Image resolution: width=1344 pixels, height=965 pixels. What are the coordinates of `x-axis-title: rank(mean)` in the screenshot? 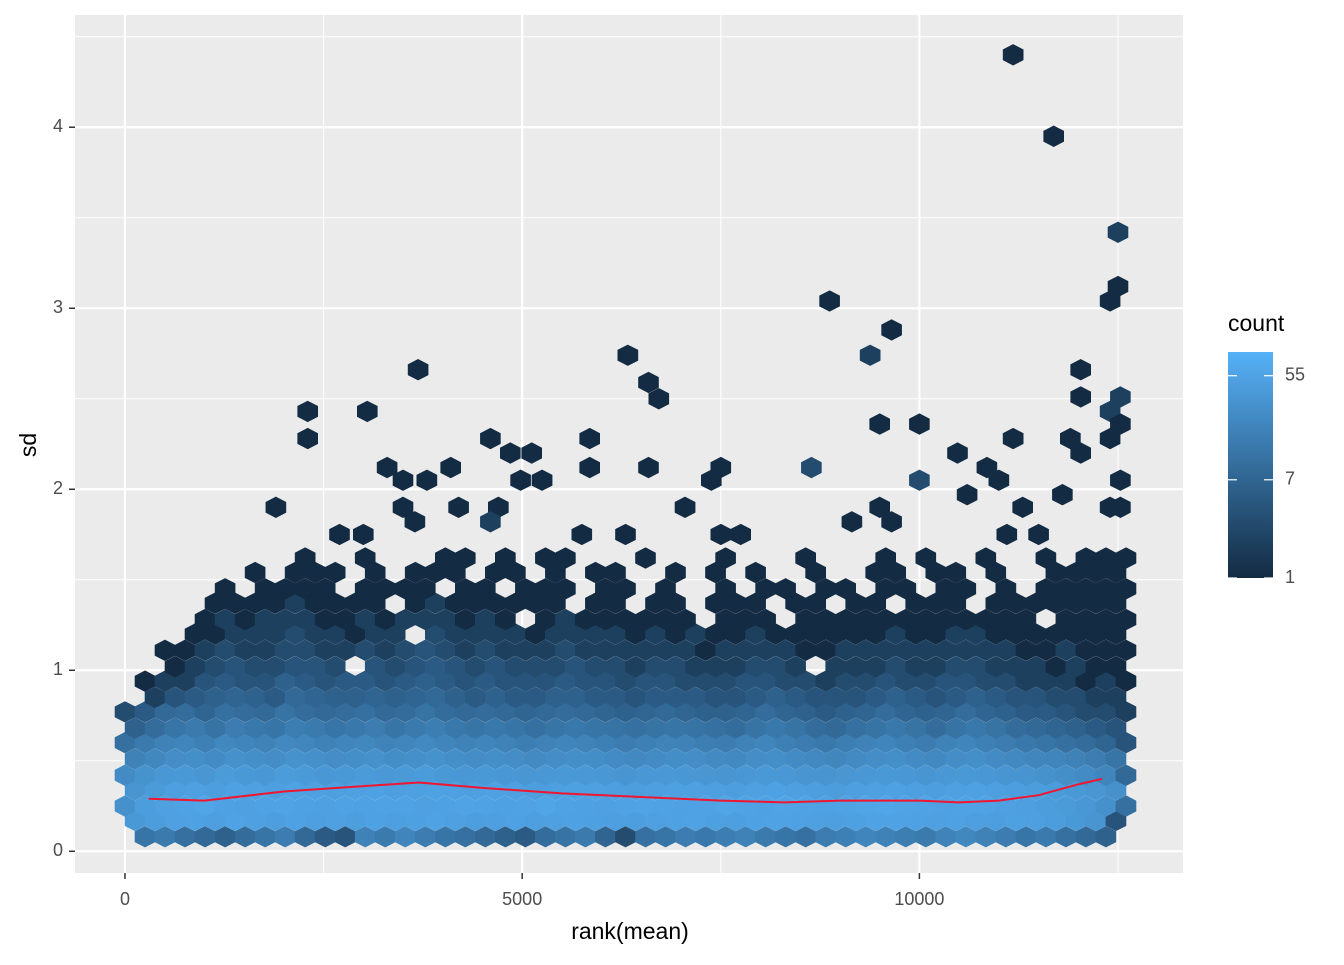 It's located at (630, 931).